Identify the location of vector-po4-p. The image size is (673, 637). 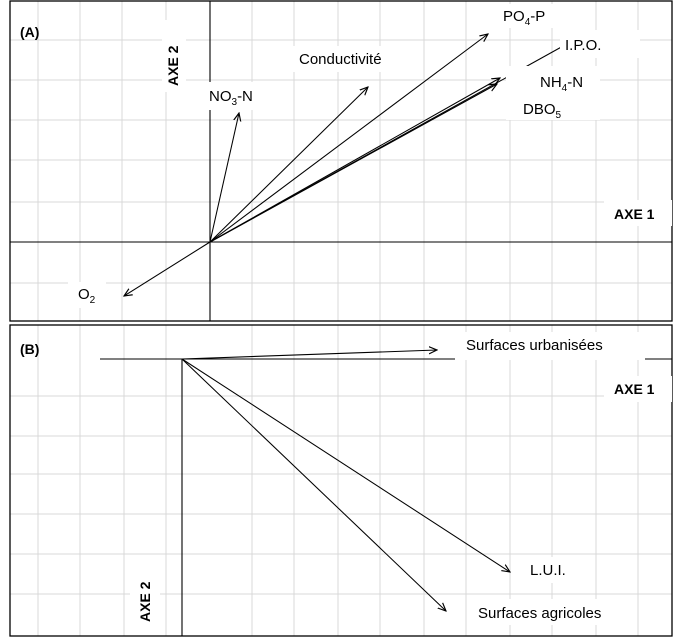
(348, 138).